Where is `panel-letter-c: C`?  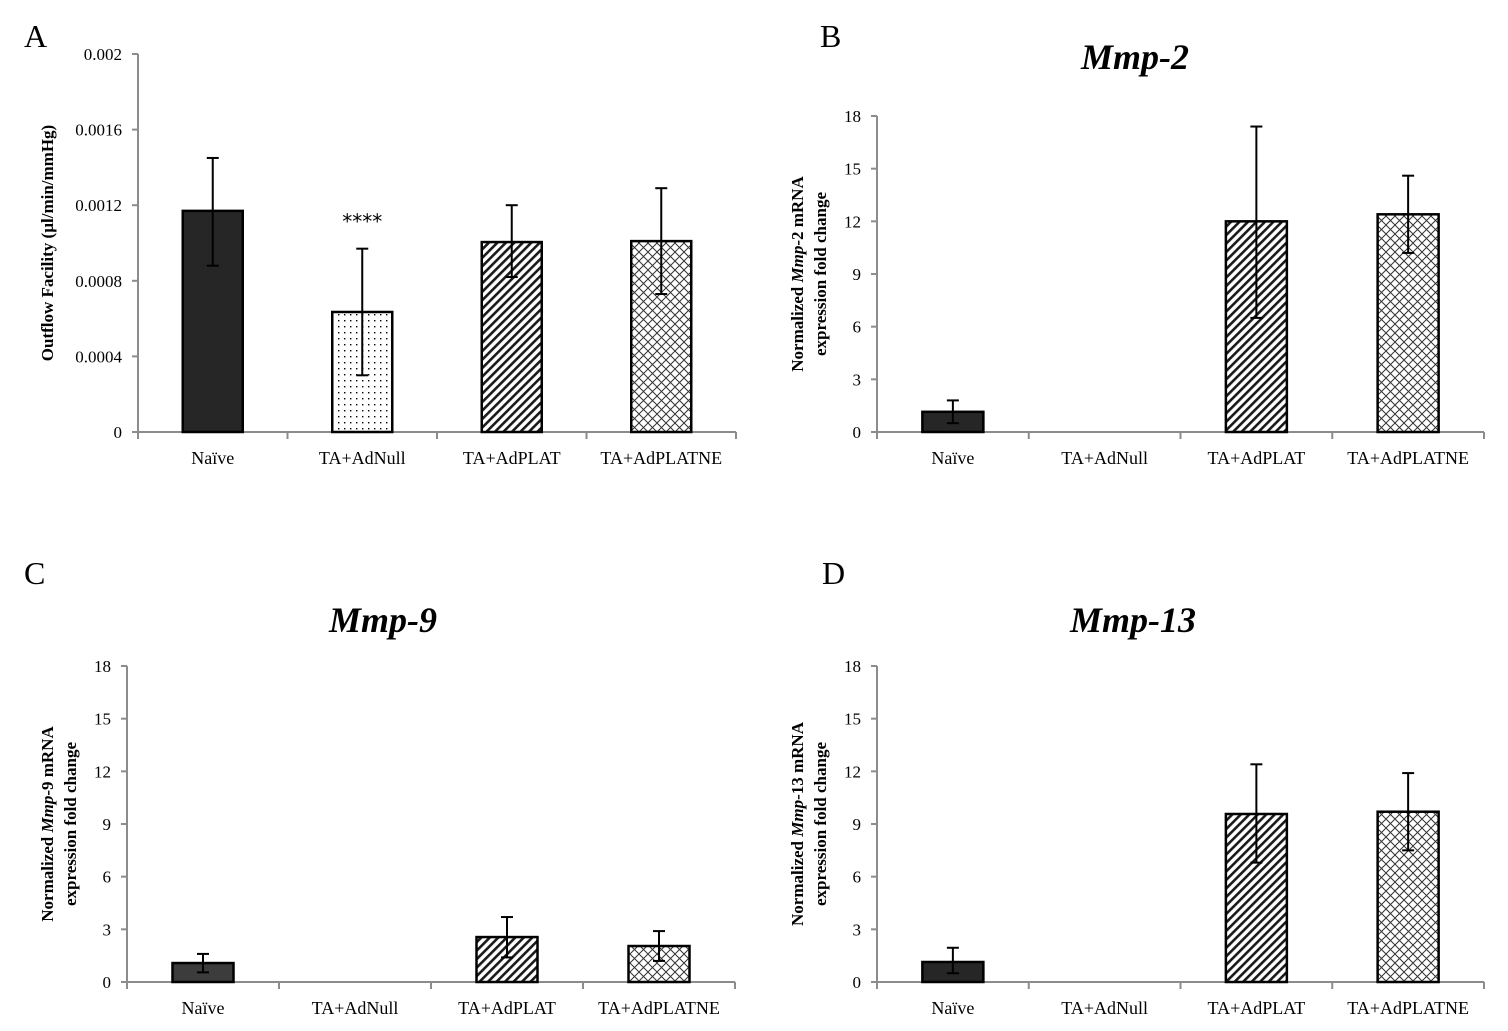 panel-letter-c: C is located at coordinates (34, 573).